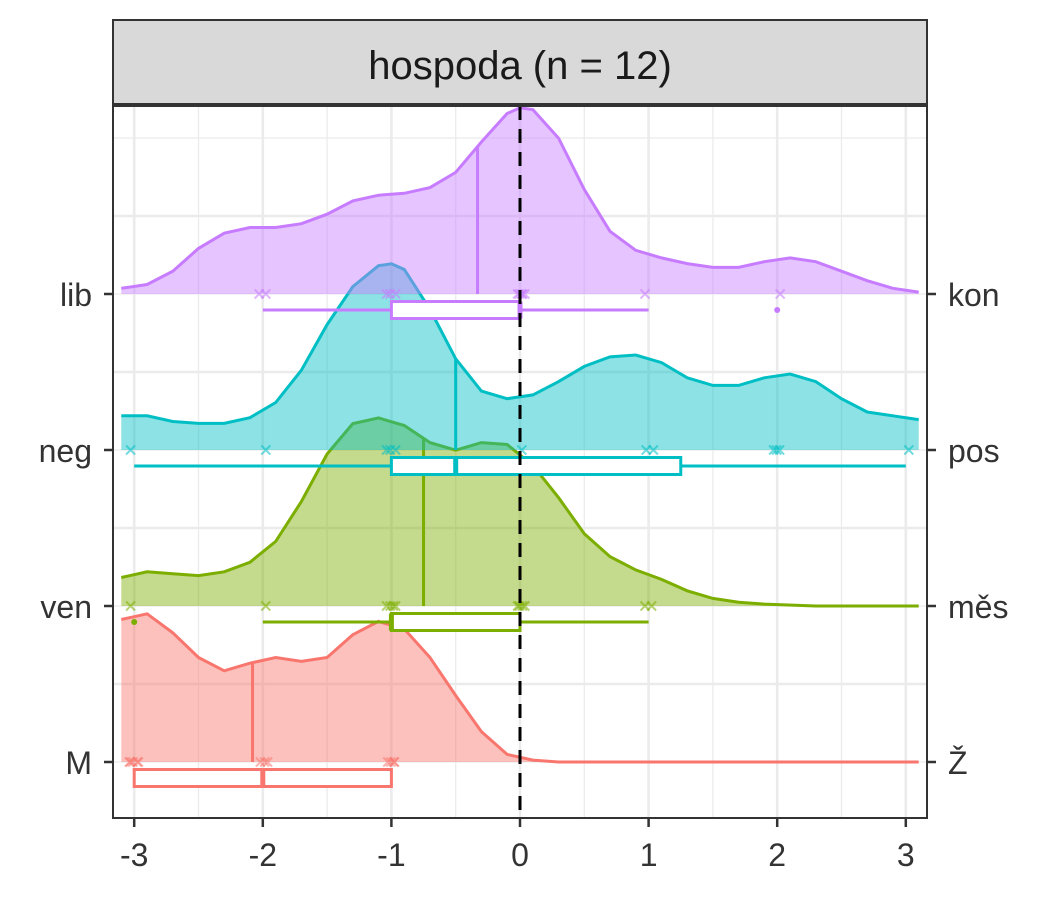 The width and height of the screenshot is (1050, 900). What do you see at coordinates (391, 855) in the screenshot?
I see `x-tick-label: -1` at bounding box center [391, 855].